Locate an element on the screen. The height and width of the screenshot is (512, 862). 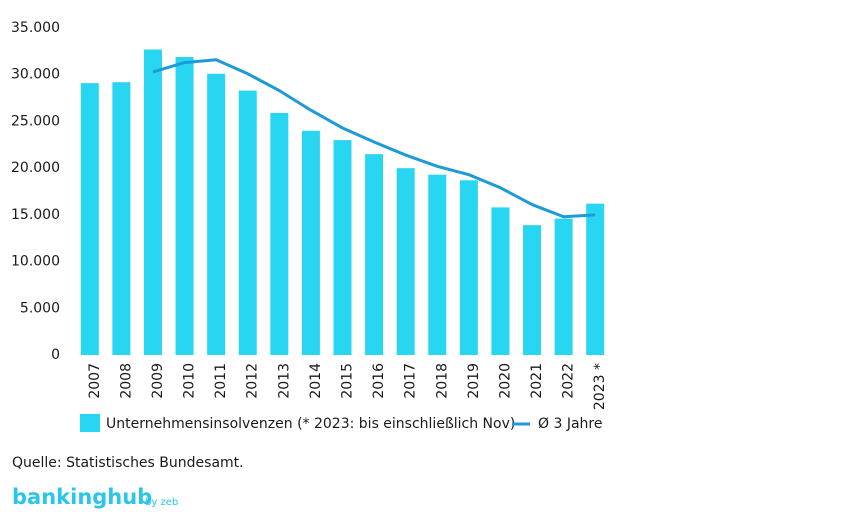
x-tick-label: 2007 is located at coordinates (95, 381).